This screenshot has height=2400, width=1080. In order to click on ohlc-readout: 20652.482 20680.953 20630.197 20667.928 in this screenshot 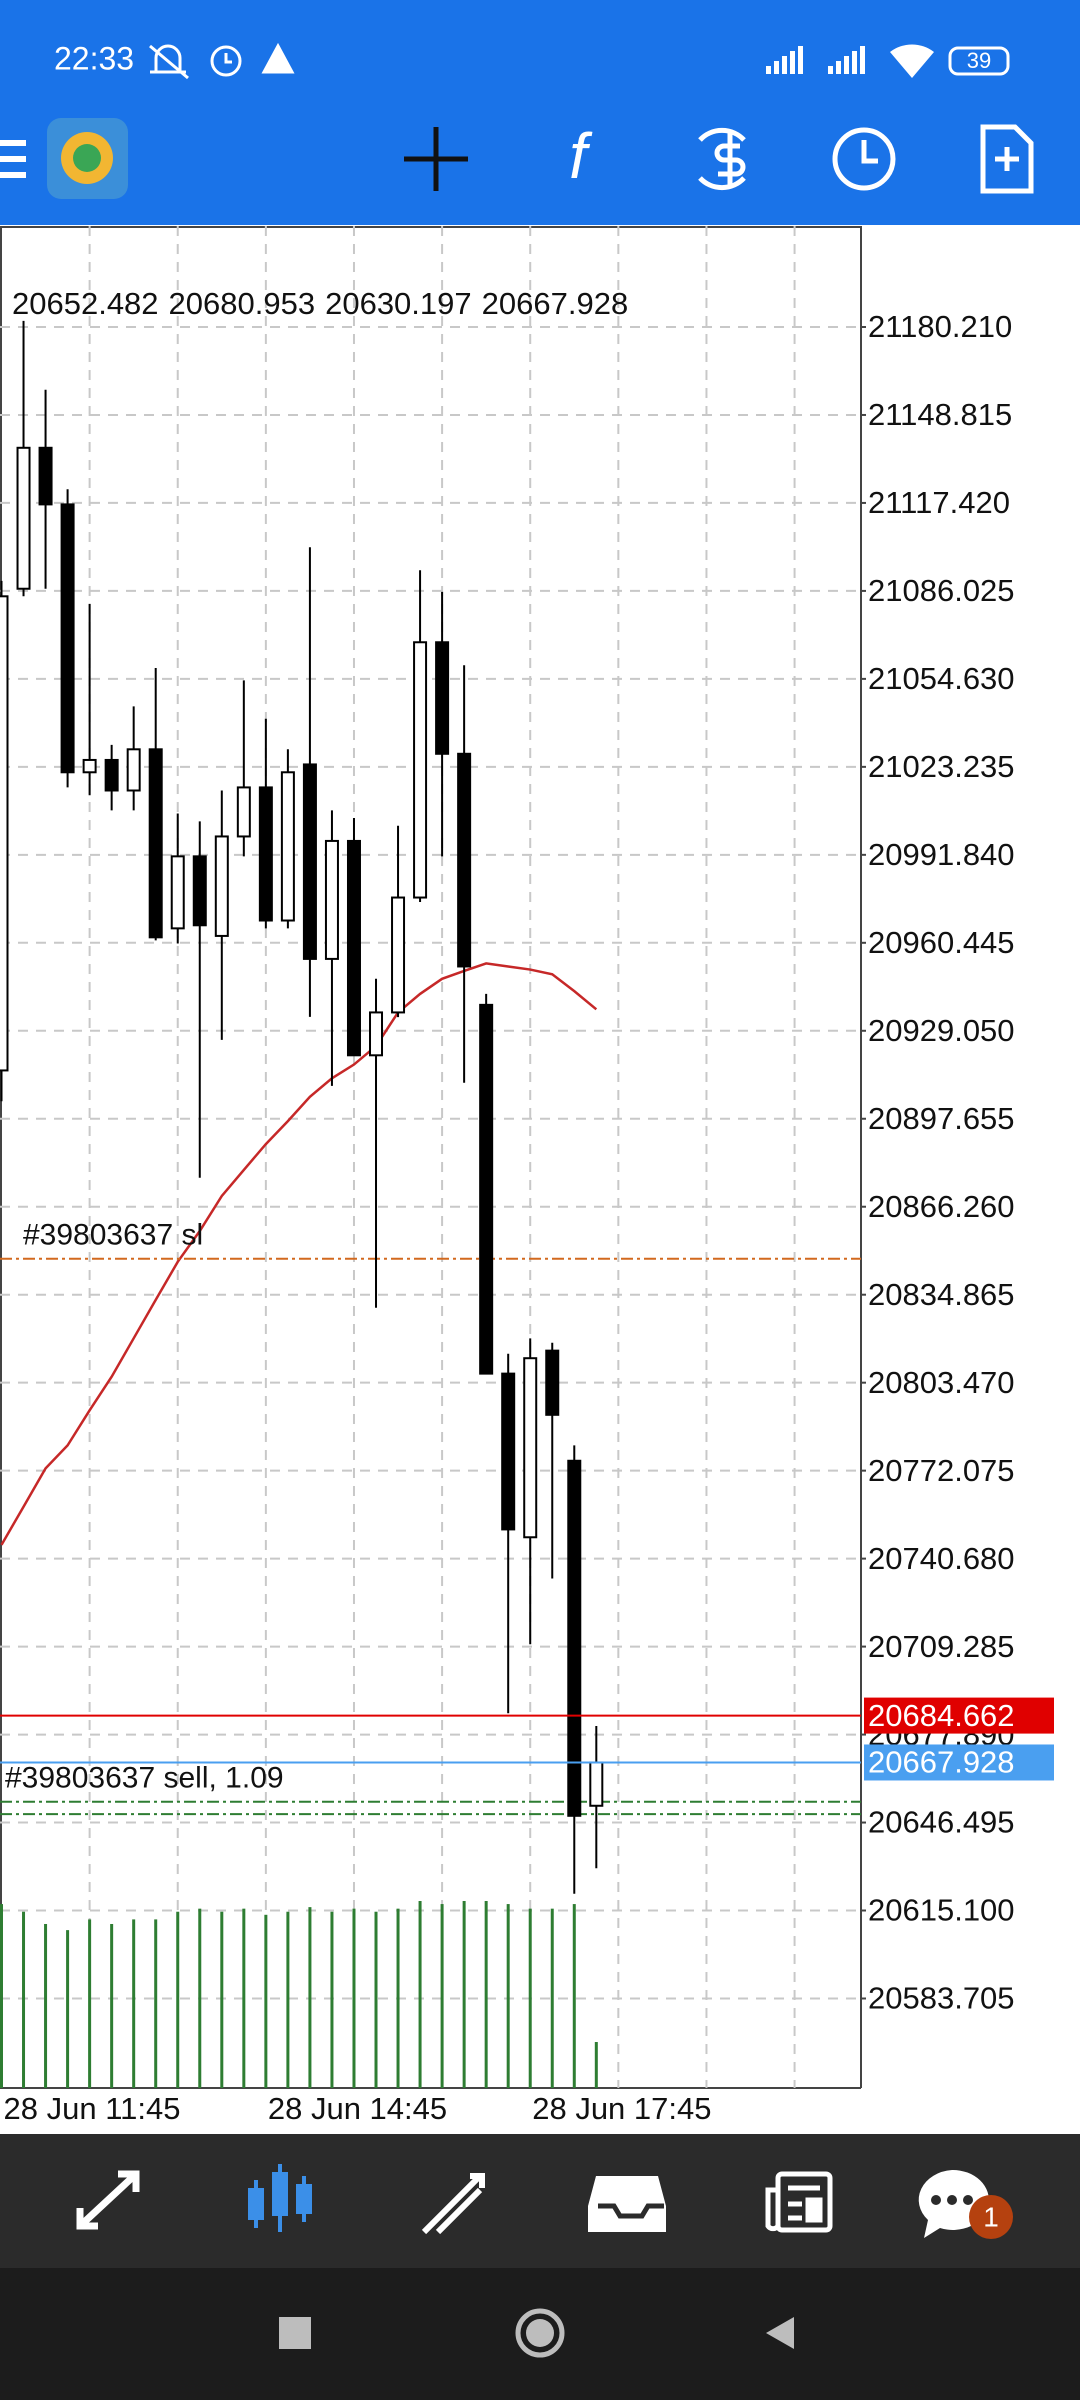, I will do `click(325, 304)`.